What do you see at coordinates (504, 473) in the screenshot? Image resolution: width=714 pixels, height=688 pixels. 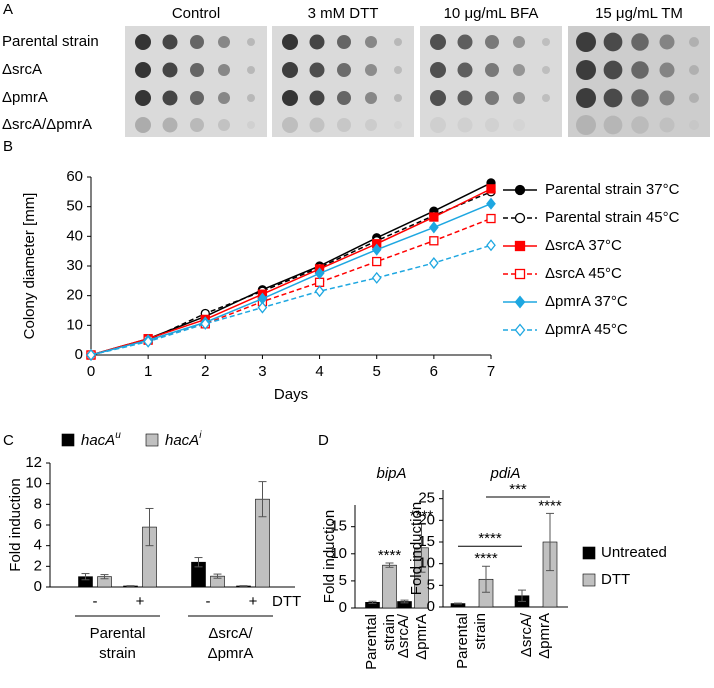 I see `chart-title: pdiA` at bounding box center [504, 473].